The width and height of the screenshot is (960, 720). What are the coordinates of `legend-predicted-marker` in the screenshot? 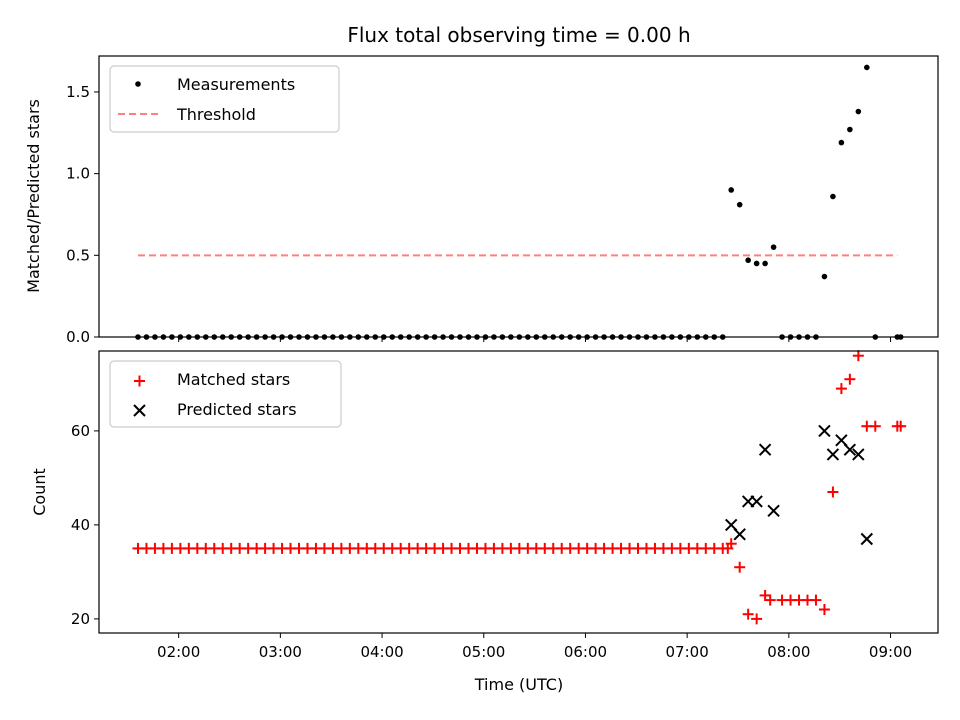 It's located at (139, 410).